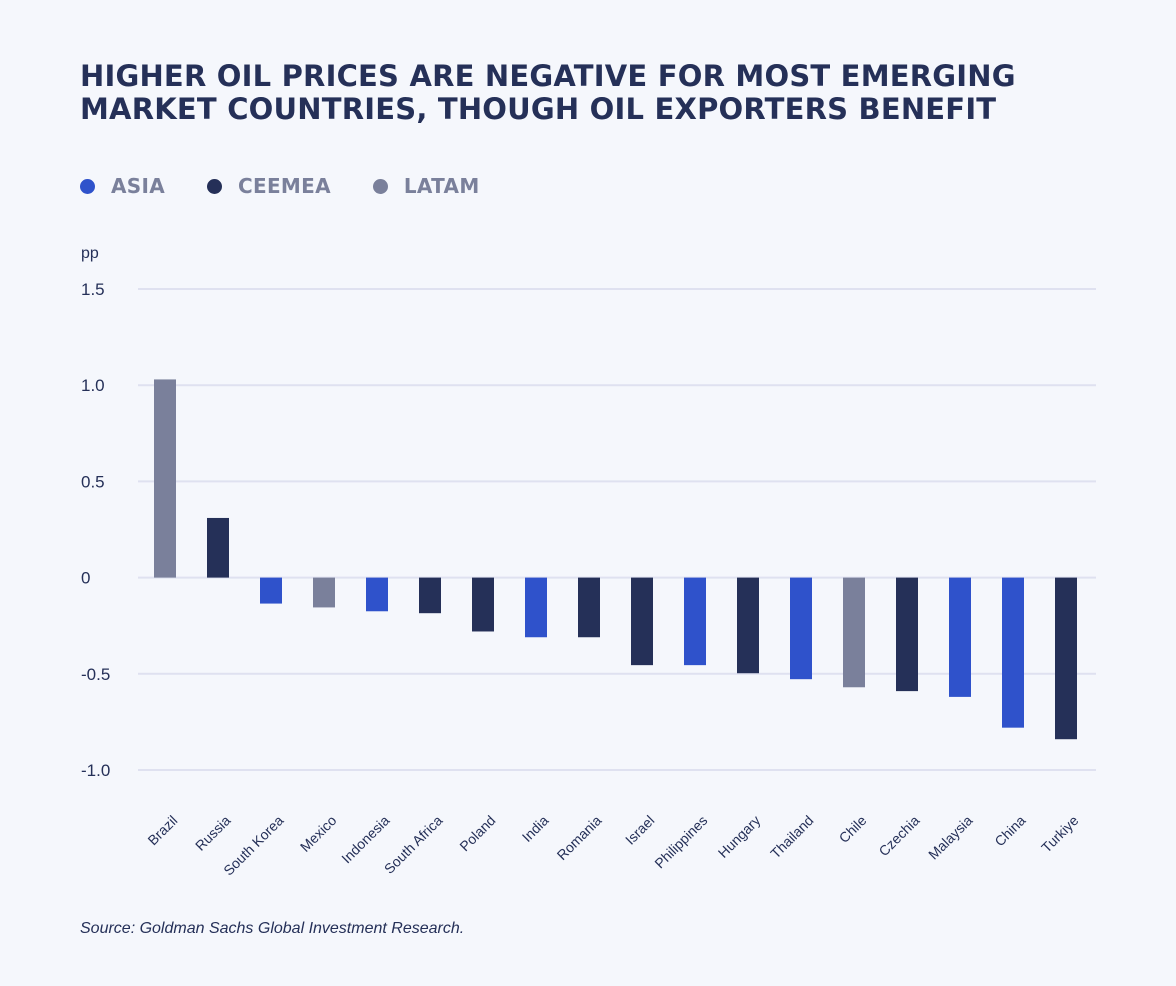 This screenshot has width=1176, height=986. What do you see at coordinates (589, 607) in the screenshot?
I see `bar-romania` at bounding box center [589, 607].